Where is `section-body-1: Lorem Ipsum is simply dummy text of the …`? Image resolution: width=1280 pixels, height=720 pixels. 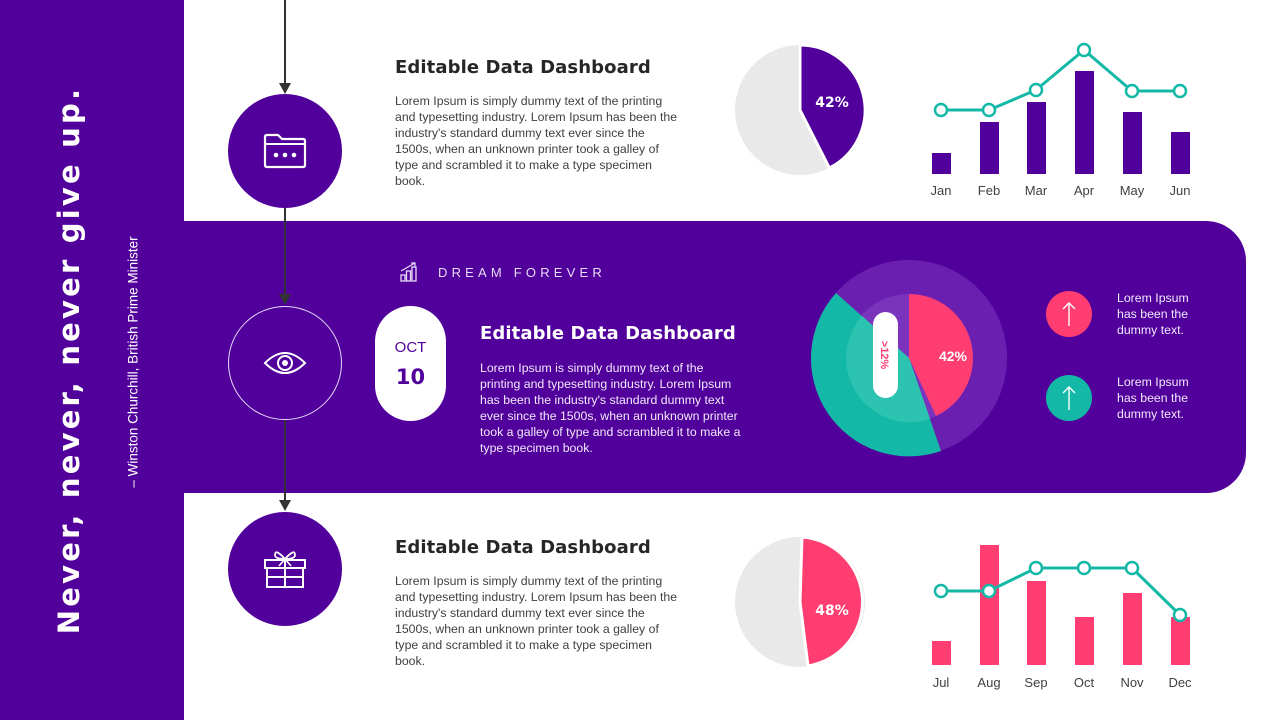
section-body-1: Lorem Ipsum is simply dummy text of the … is located at coordinates (536, 141).